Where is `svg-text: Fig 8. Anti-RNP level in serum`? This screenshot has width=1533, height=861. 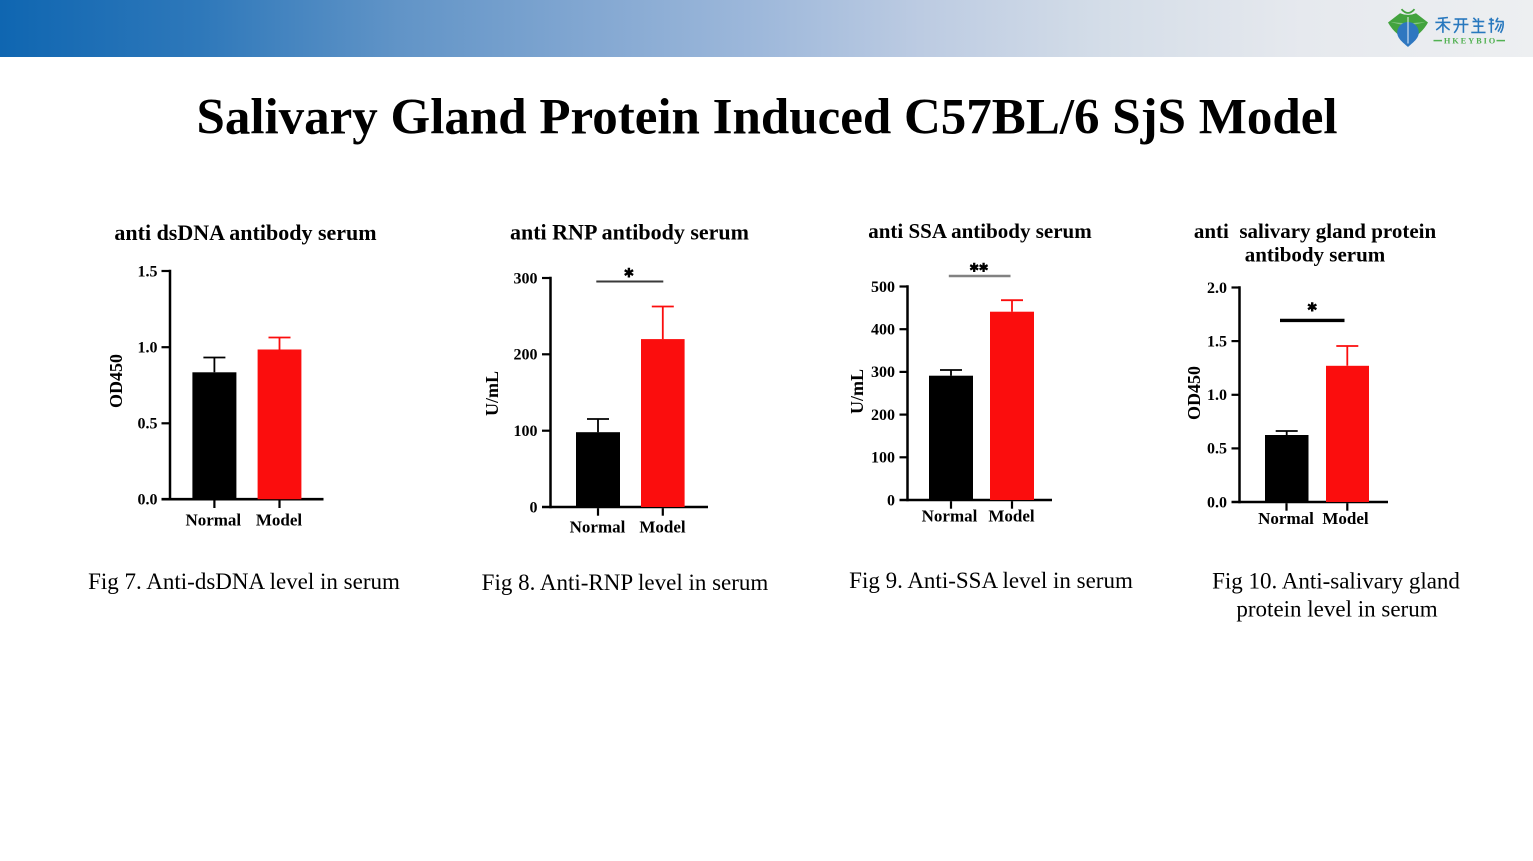
svg-text: Fig 8. Anti-RNP level in serum is located at coordinates (625, 582).